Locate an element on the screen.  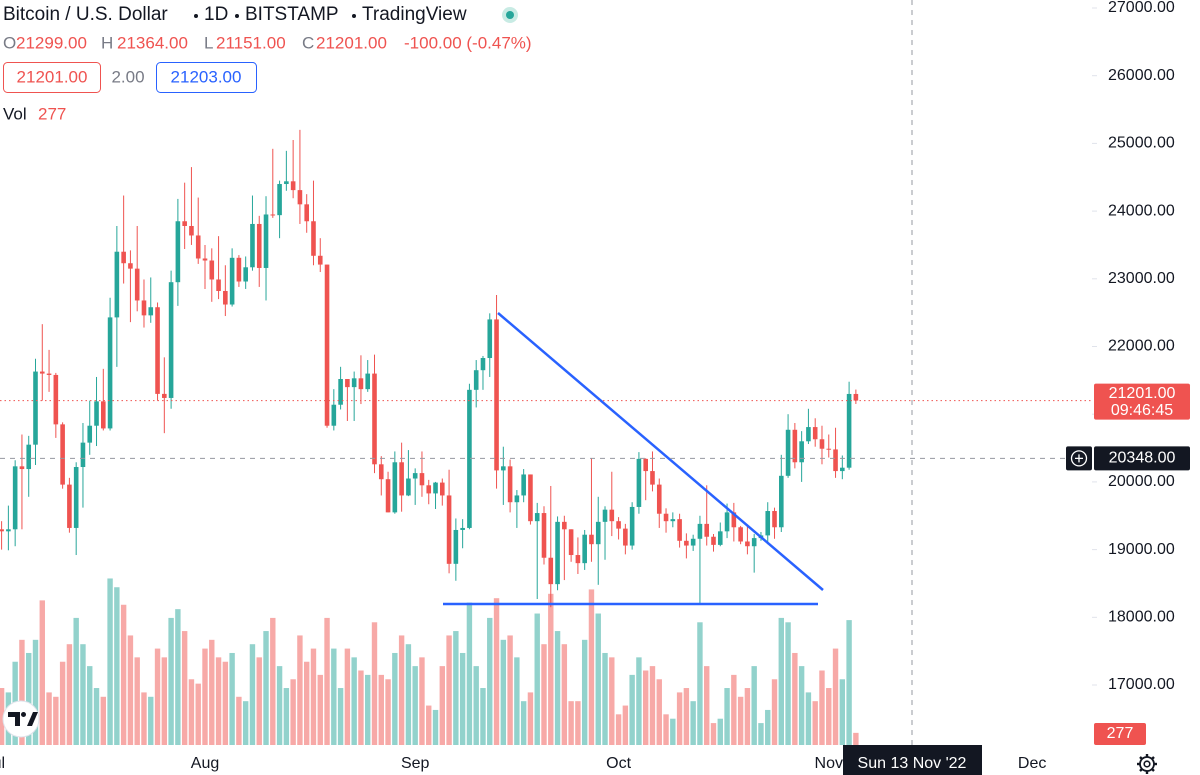
price-axis is located at coordinates (1146, 372).